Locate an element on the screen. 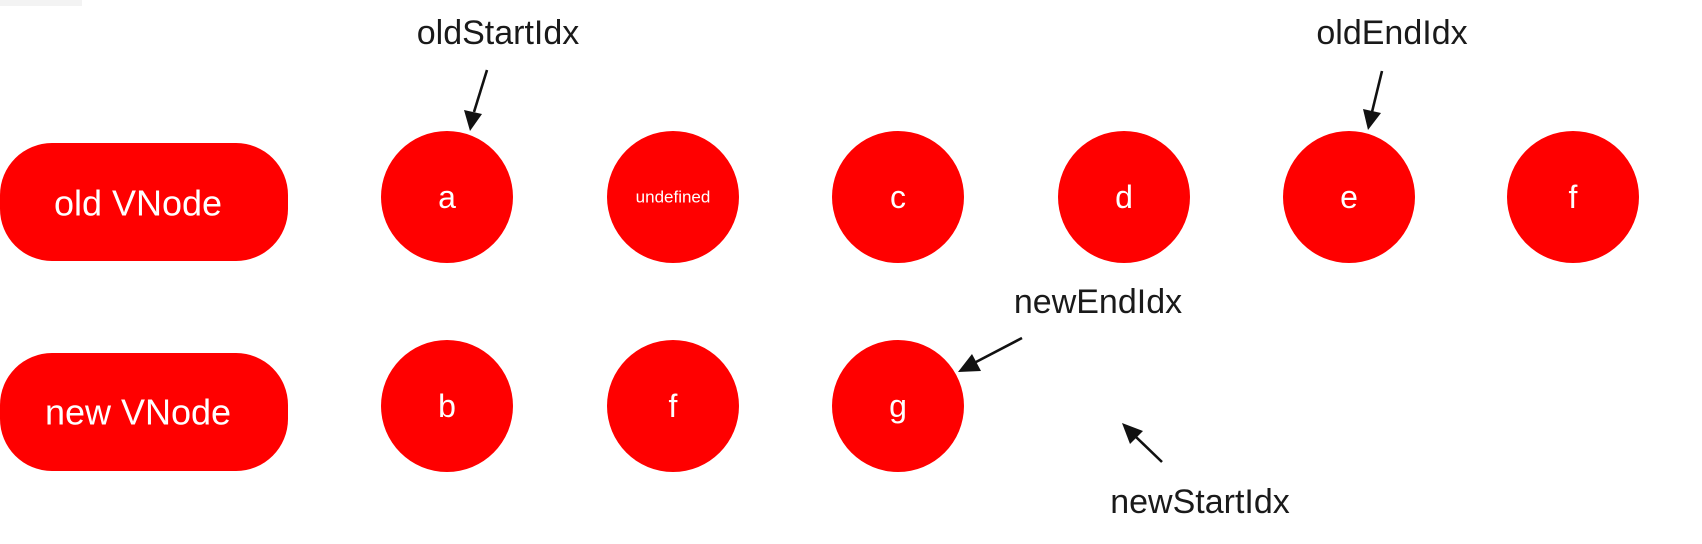 The height and width of the screenshot is (544, 1702). new-vnode-row-label: new VNode is located at coordinates (144, 412).